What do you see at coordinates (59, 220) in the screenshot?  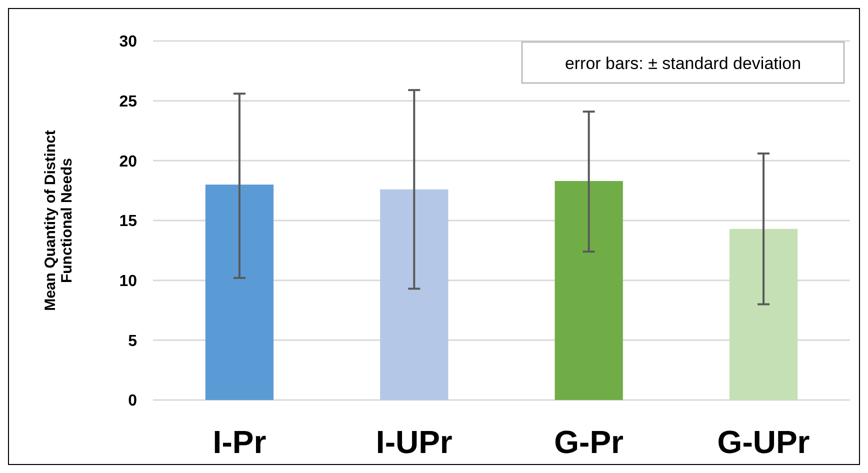 I see `y-axis-title: Mean Quantity of Distinct Functional Needs` at bounding box center [59, 220].